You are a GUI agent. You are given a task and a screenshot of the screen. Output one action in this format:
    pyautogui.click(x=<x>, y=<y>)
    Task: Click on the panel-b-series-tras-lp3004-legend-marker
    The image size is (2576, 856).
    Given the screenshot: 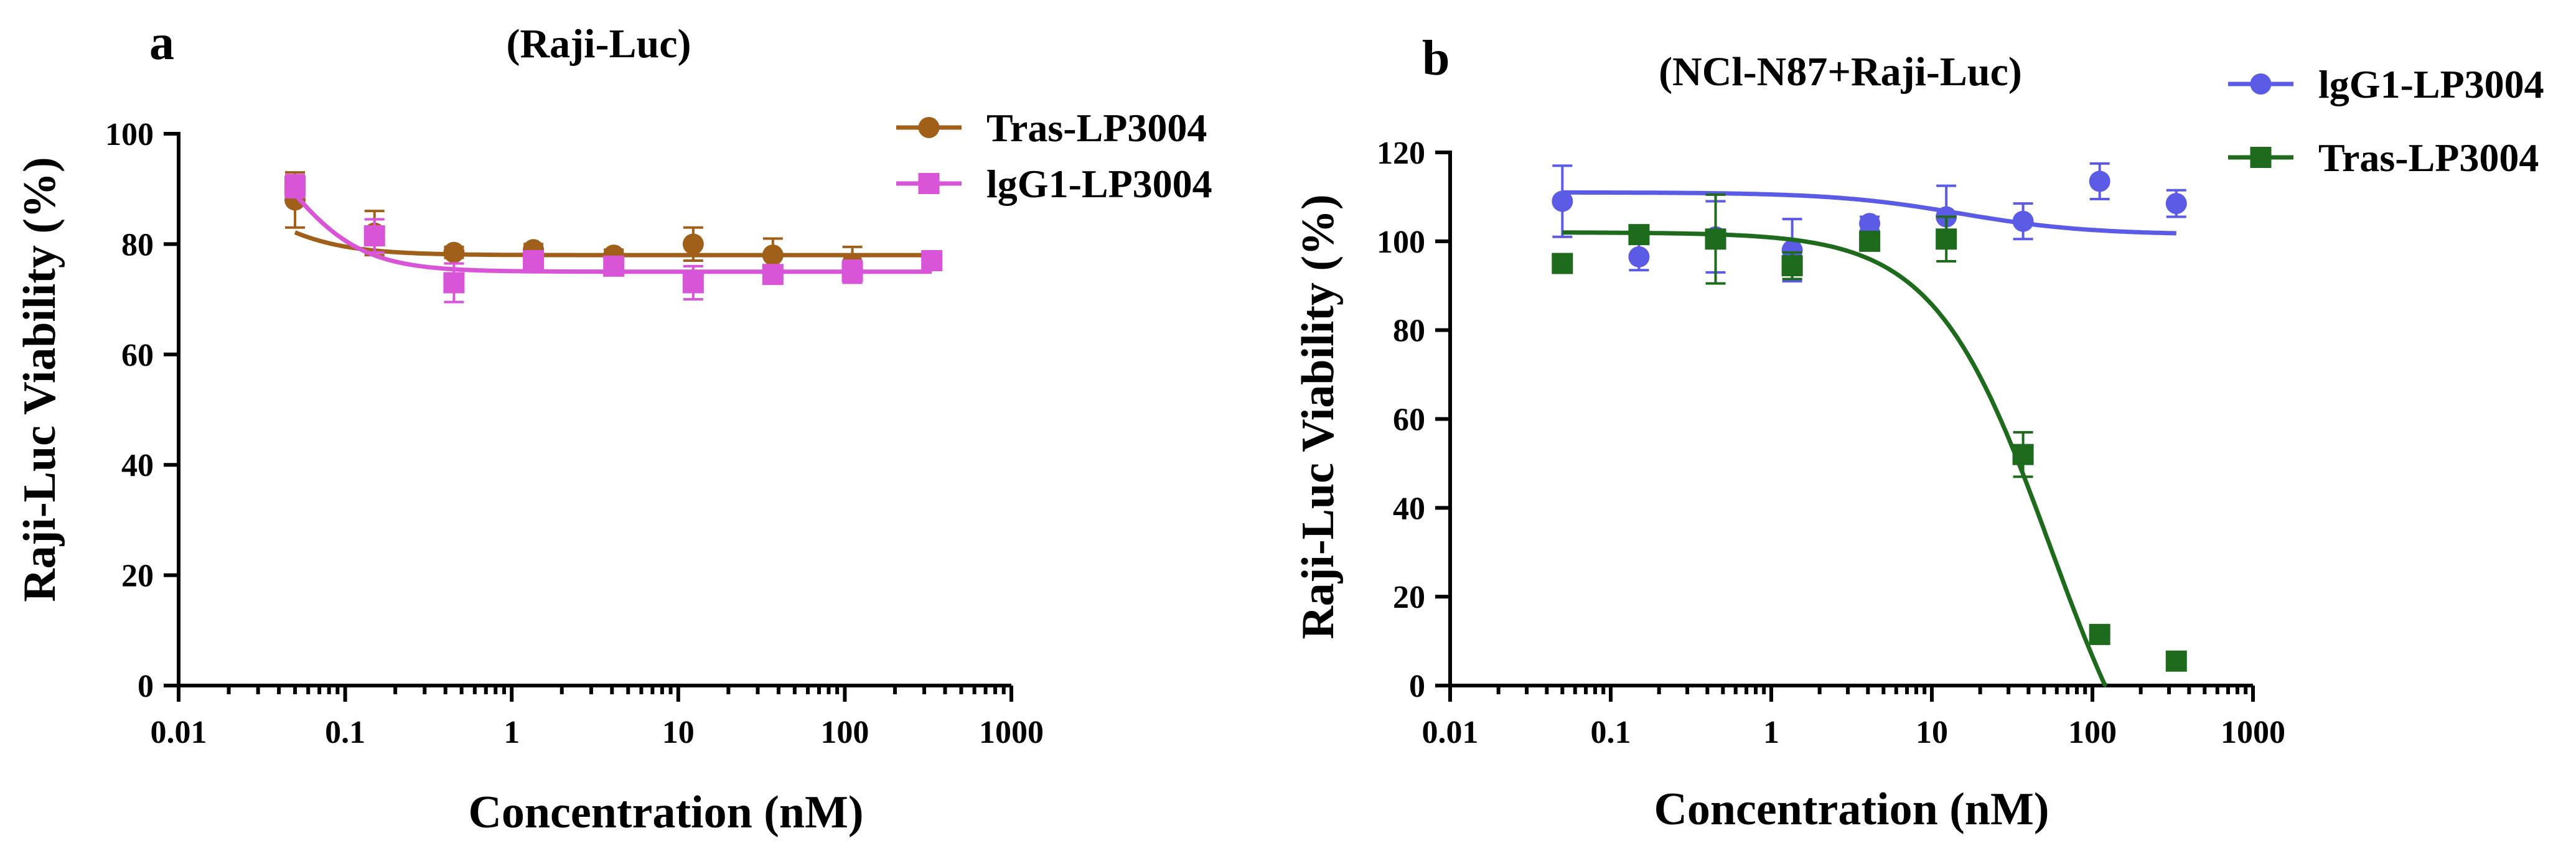 What is the action you would take?
    pyautogui.click(x=2261, y=157)
    